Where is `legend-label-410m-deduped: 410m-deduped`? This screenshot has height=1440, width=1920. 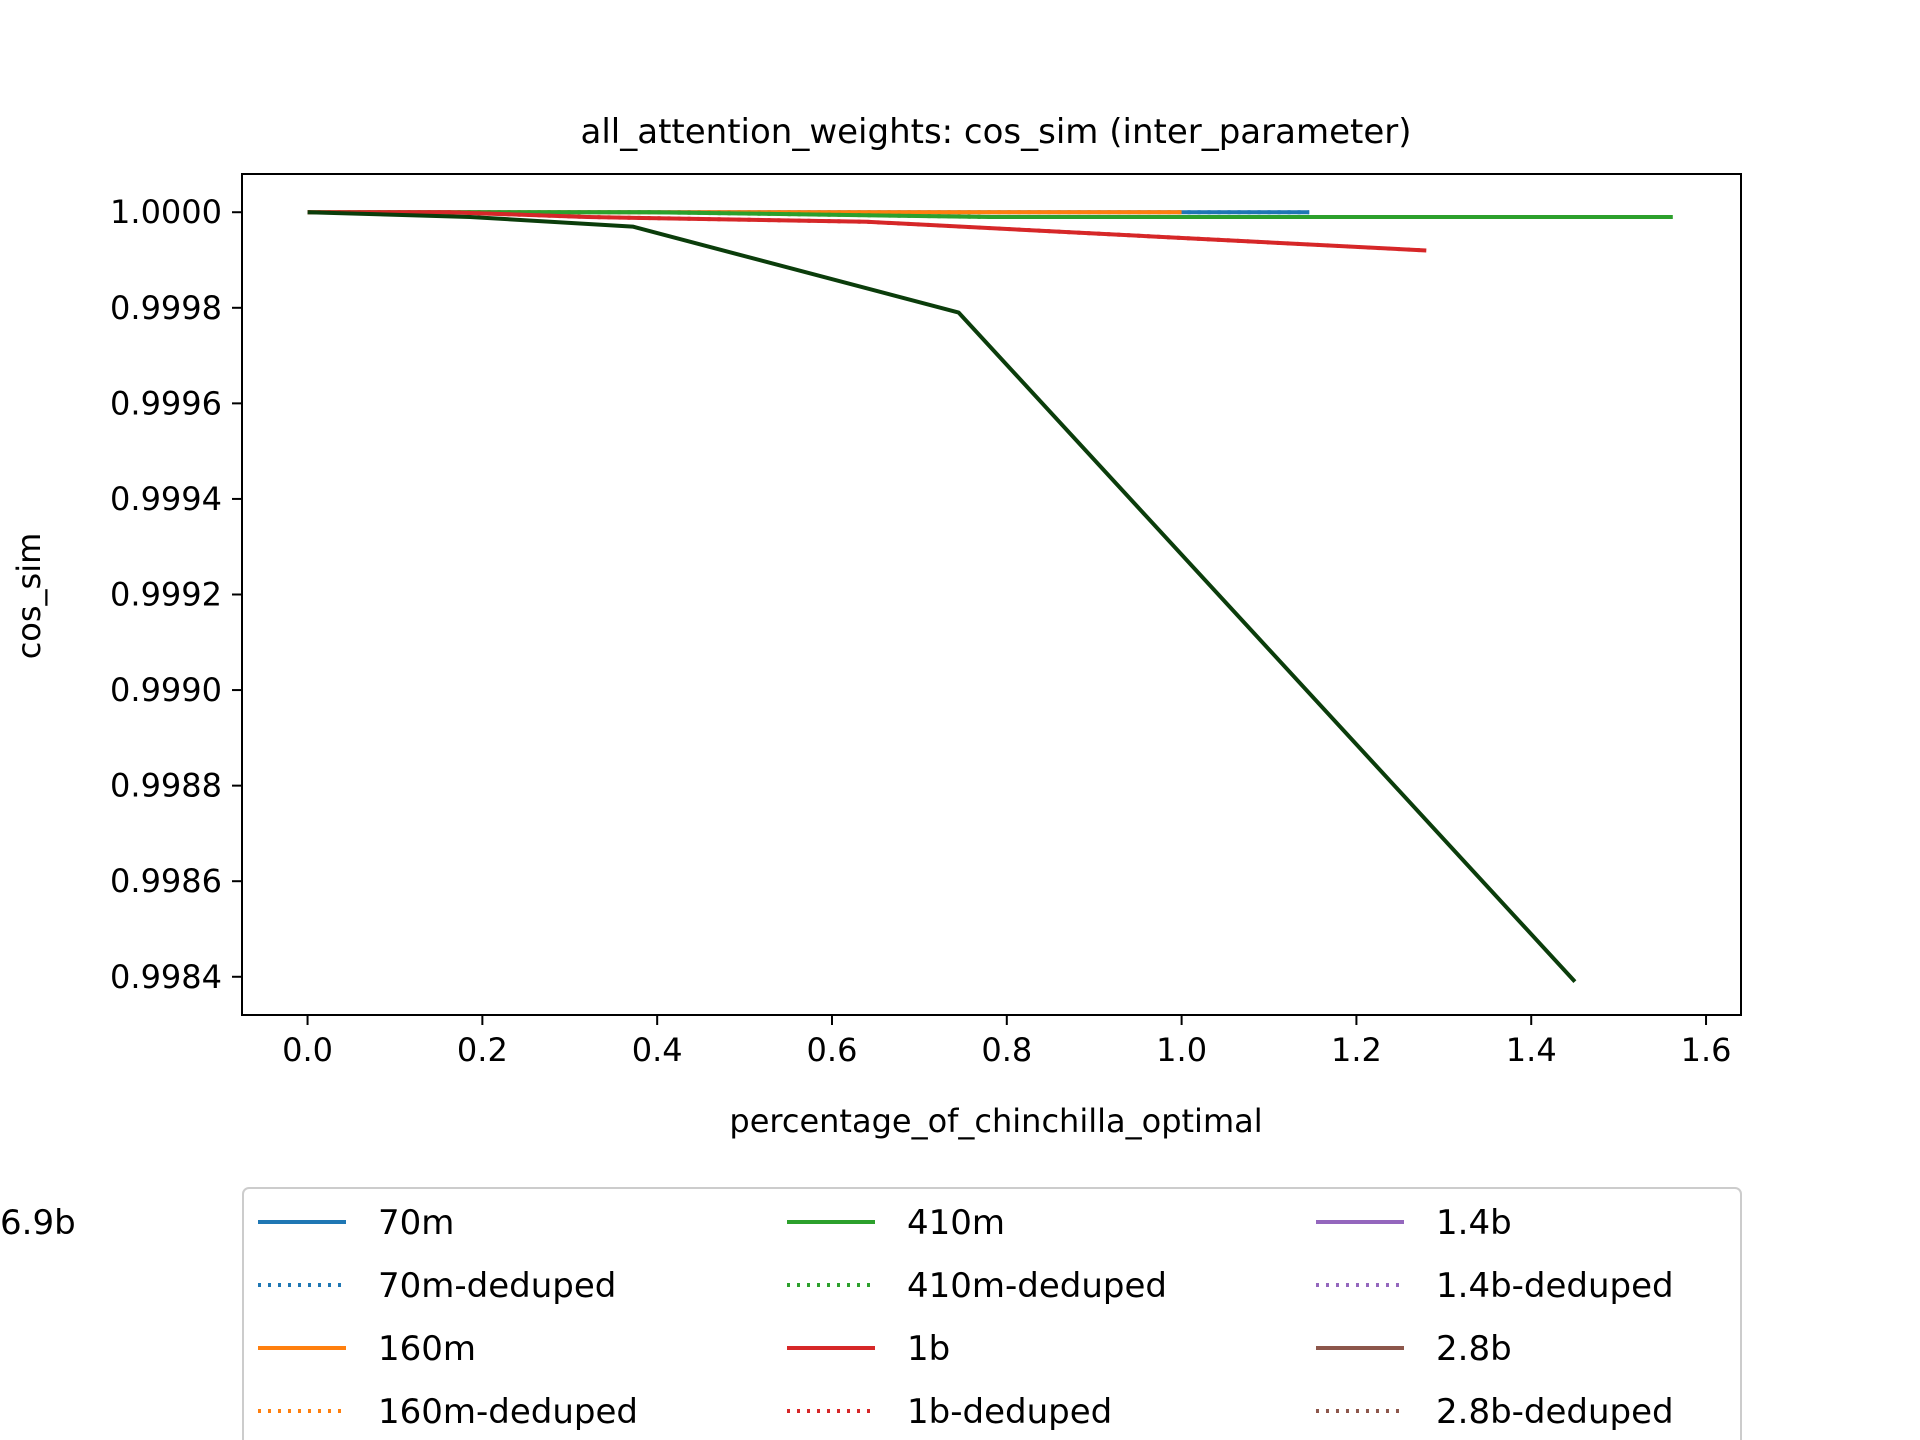
legend-label-410m-deduped: 410m-deduped is located at coordinates (1037, 1286).